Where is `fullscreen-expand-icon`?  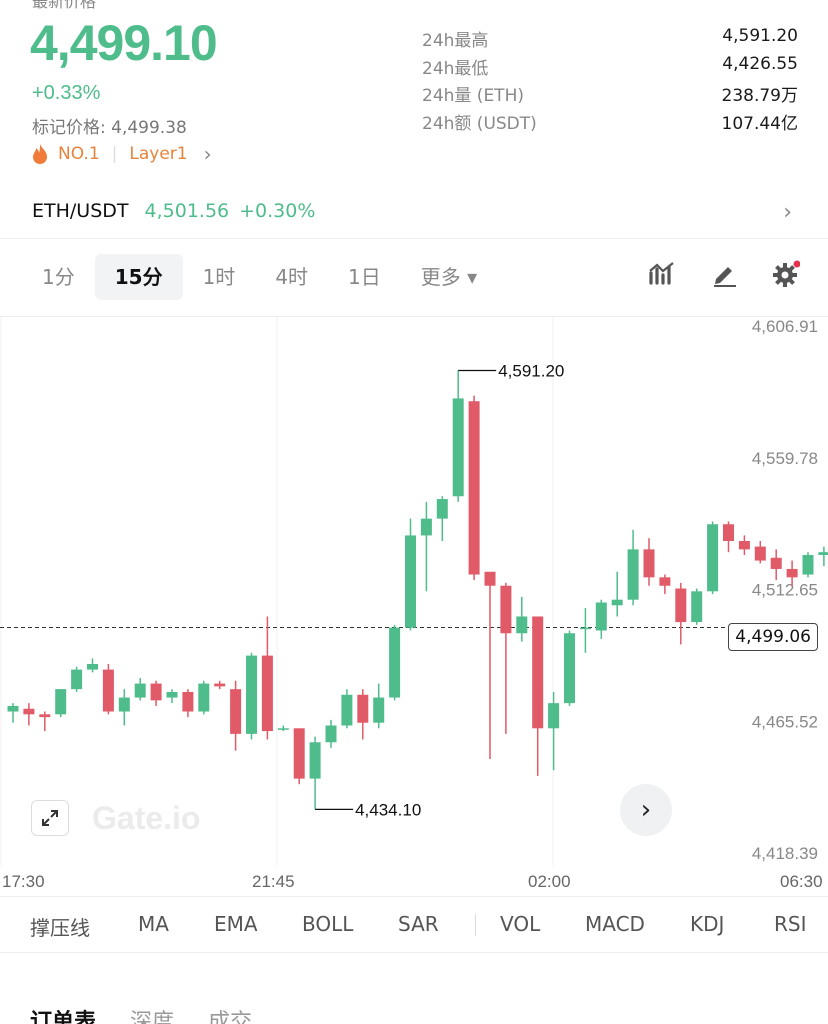
fullscreen-expand-icon is located at coordinates (50, 818).